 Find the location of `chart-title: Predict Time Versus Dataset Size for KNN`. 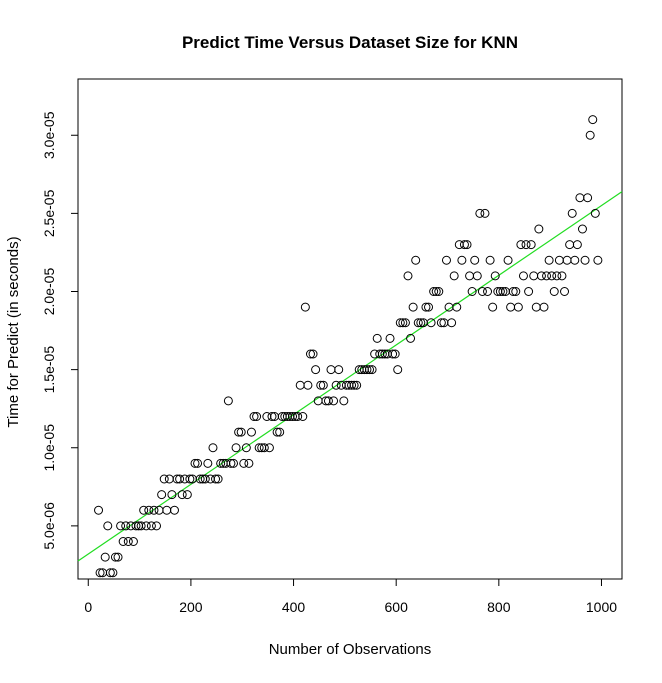

chart-title: Predict Time Versus Dataset Size for KNN is located at coordinates (350, 42).